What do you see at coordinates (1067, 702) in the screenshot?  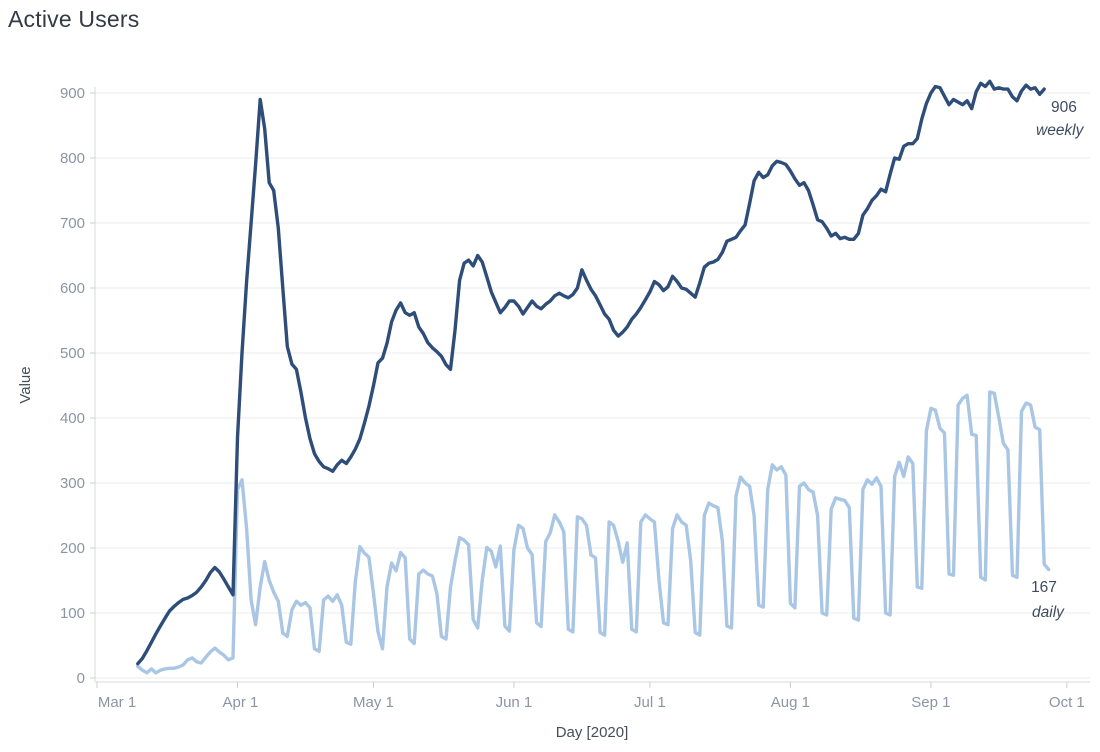 I see `x-axis-tick-label: Oct 1` at bounding box center [1067, 702].